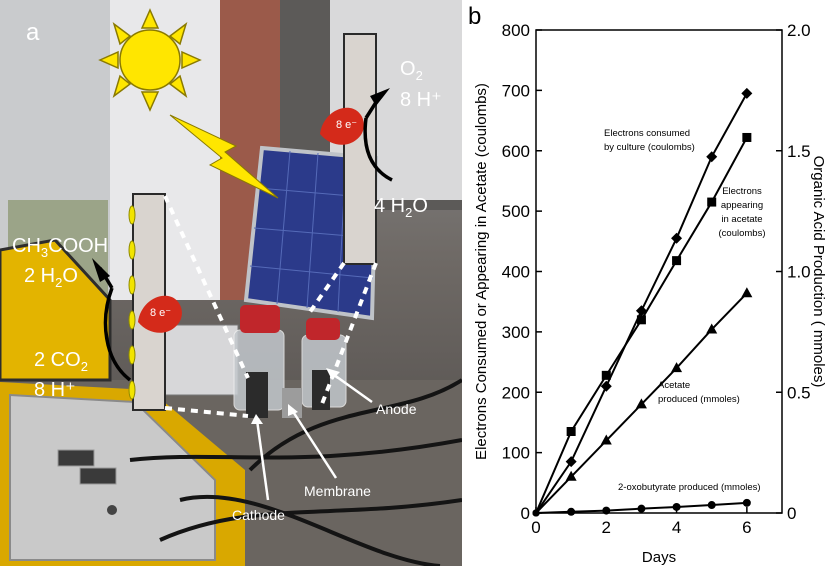 This screenshot has height=566, width=828. Describe the element at coordinates (295, 472) in the screenshot. I see `cables` at that location.